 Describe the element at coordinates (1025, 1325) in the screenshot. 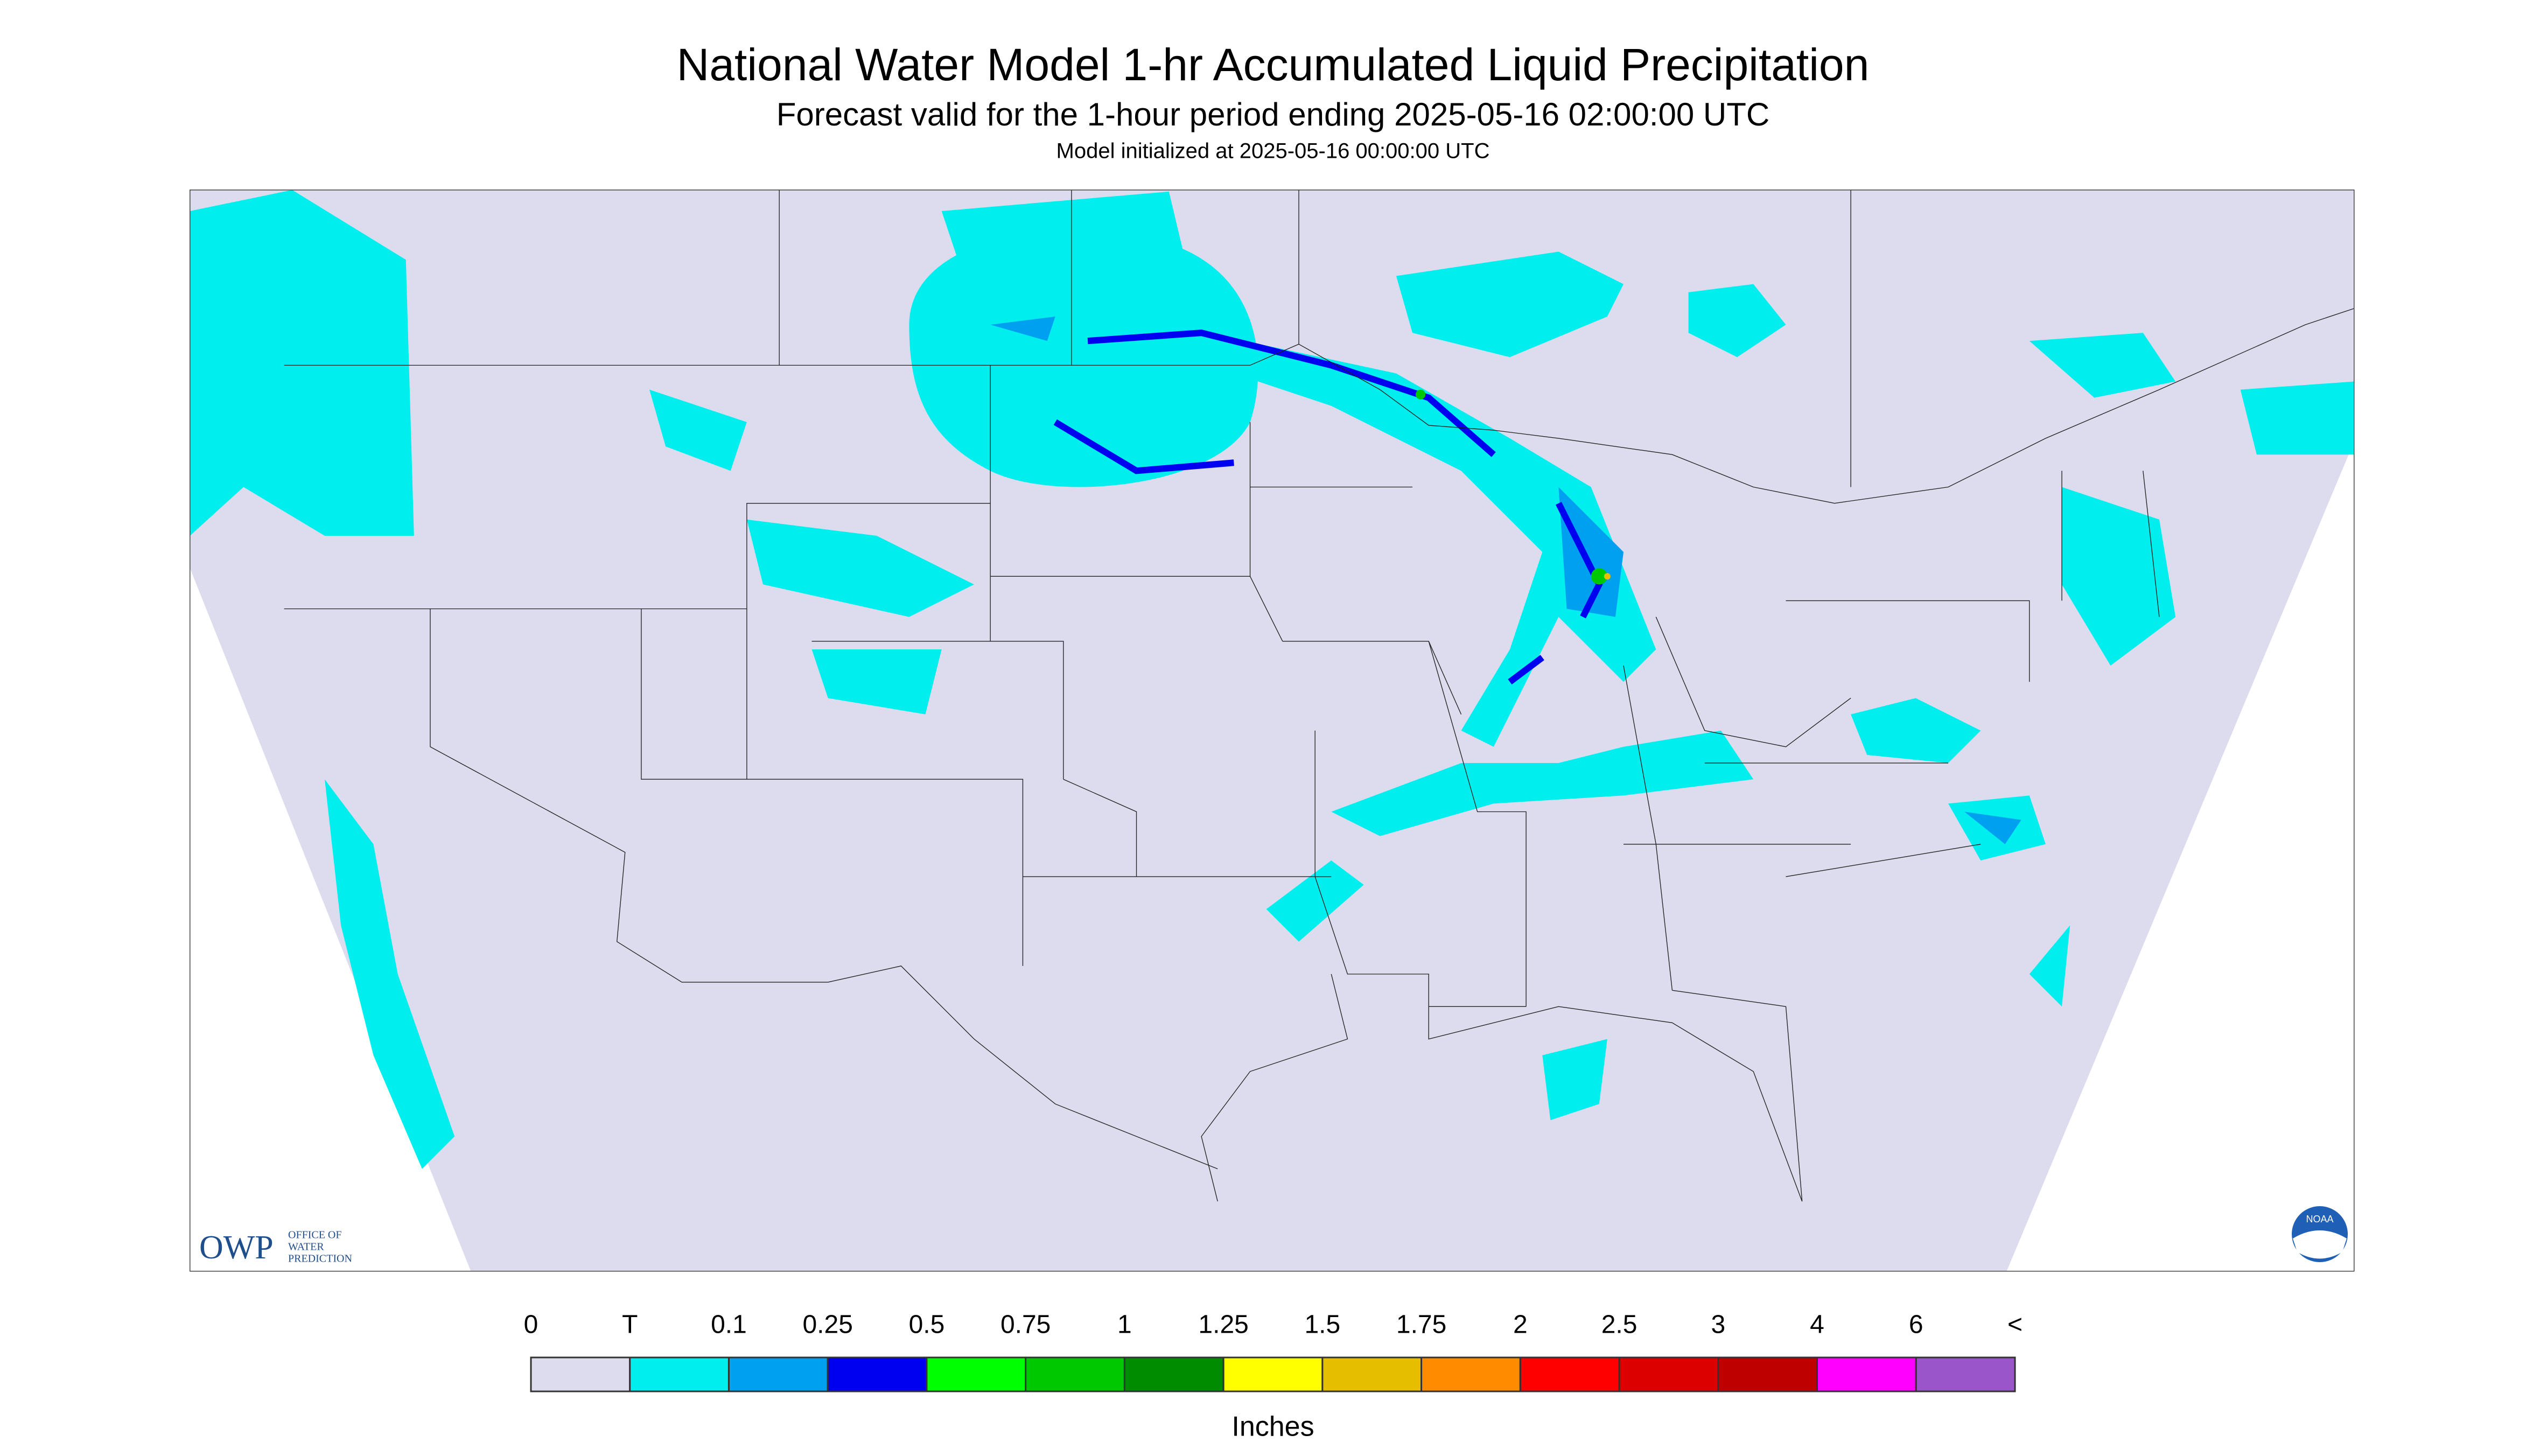

I see `legend-label: 0.75` at that location.